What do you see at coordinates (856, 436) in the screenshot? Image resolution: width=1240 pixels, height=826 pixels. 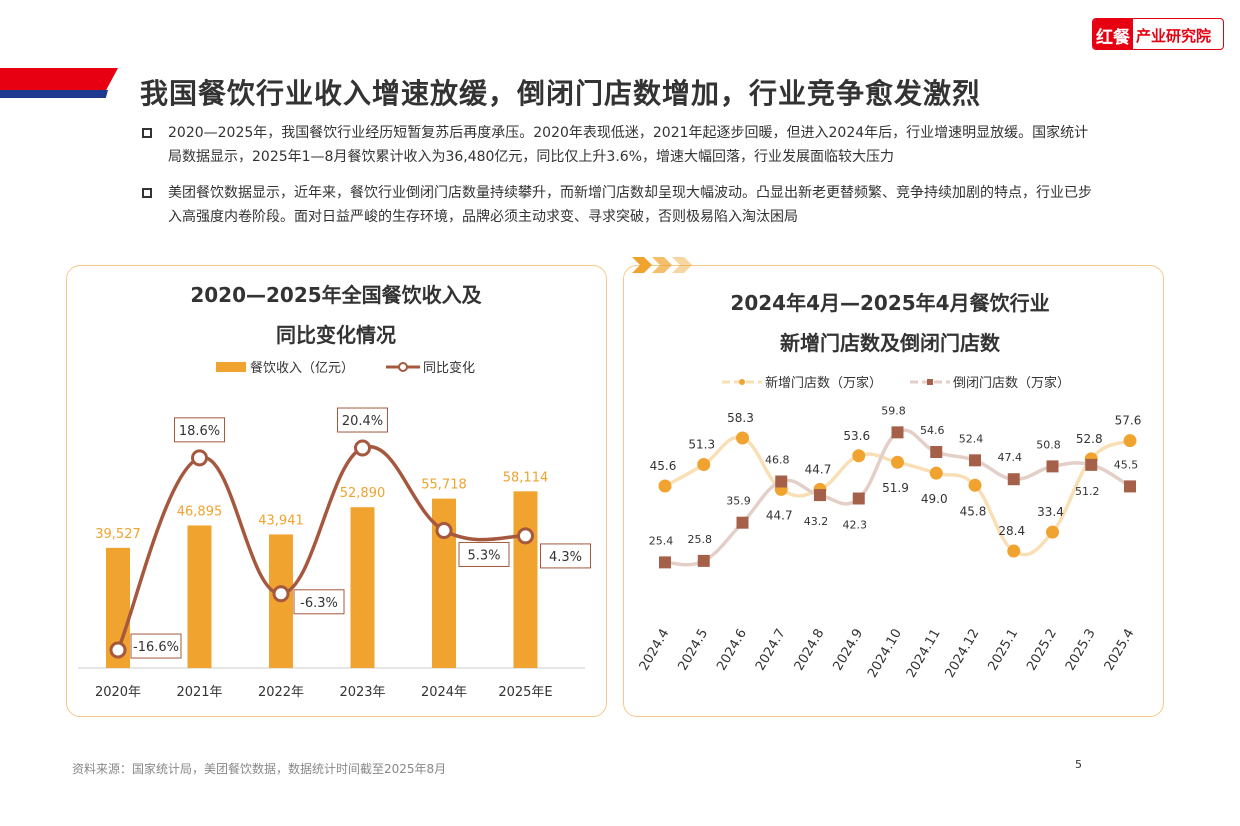 I see `new-stores-label: 53.6` at bounding box center [856, 436].